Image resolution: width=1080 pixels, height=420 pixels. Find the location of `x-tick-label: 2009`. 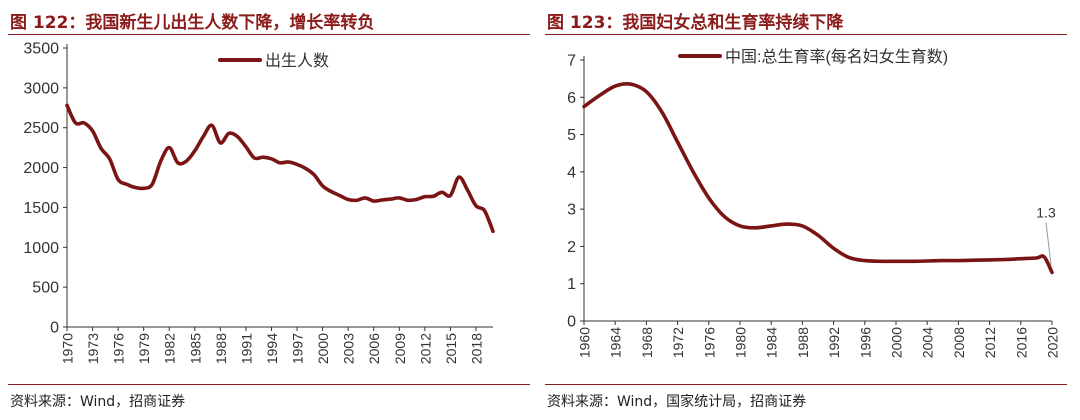

x-tick-label: 2009 is located at coordinates (400, 348).